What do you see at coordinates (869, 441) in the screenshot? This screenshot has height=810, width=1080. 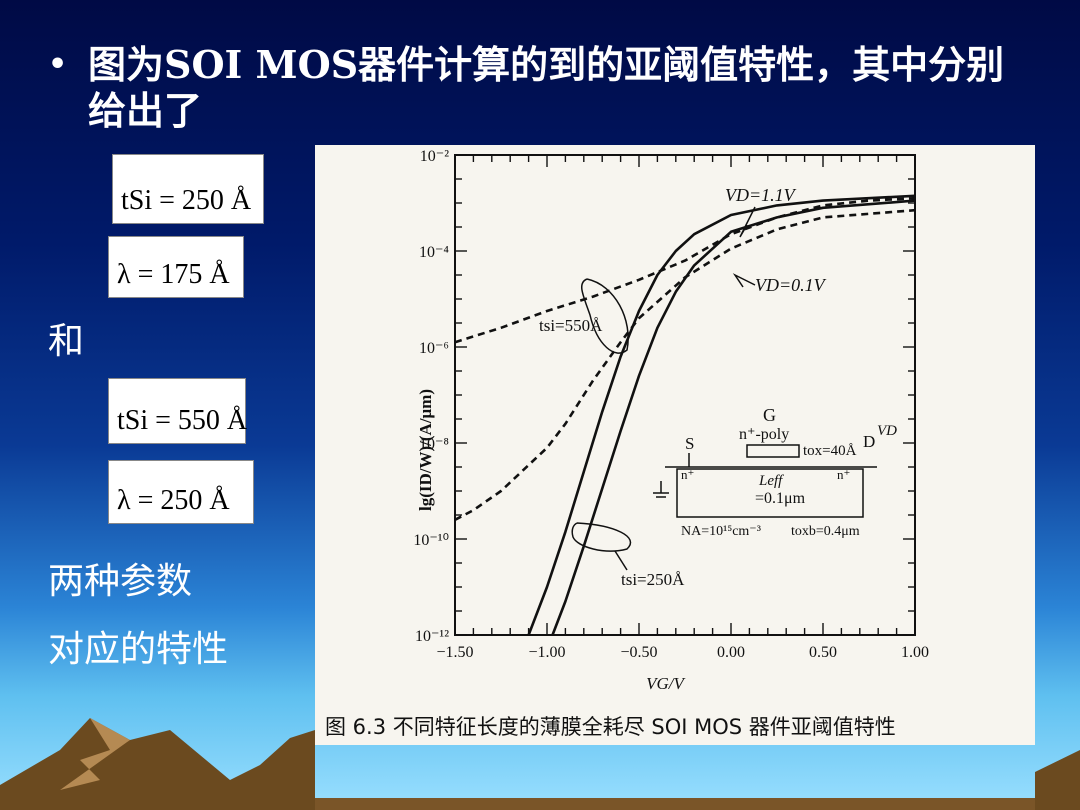 I see `inset-drain-label: D` at bounding box center [869, 441].